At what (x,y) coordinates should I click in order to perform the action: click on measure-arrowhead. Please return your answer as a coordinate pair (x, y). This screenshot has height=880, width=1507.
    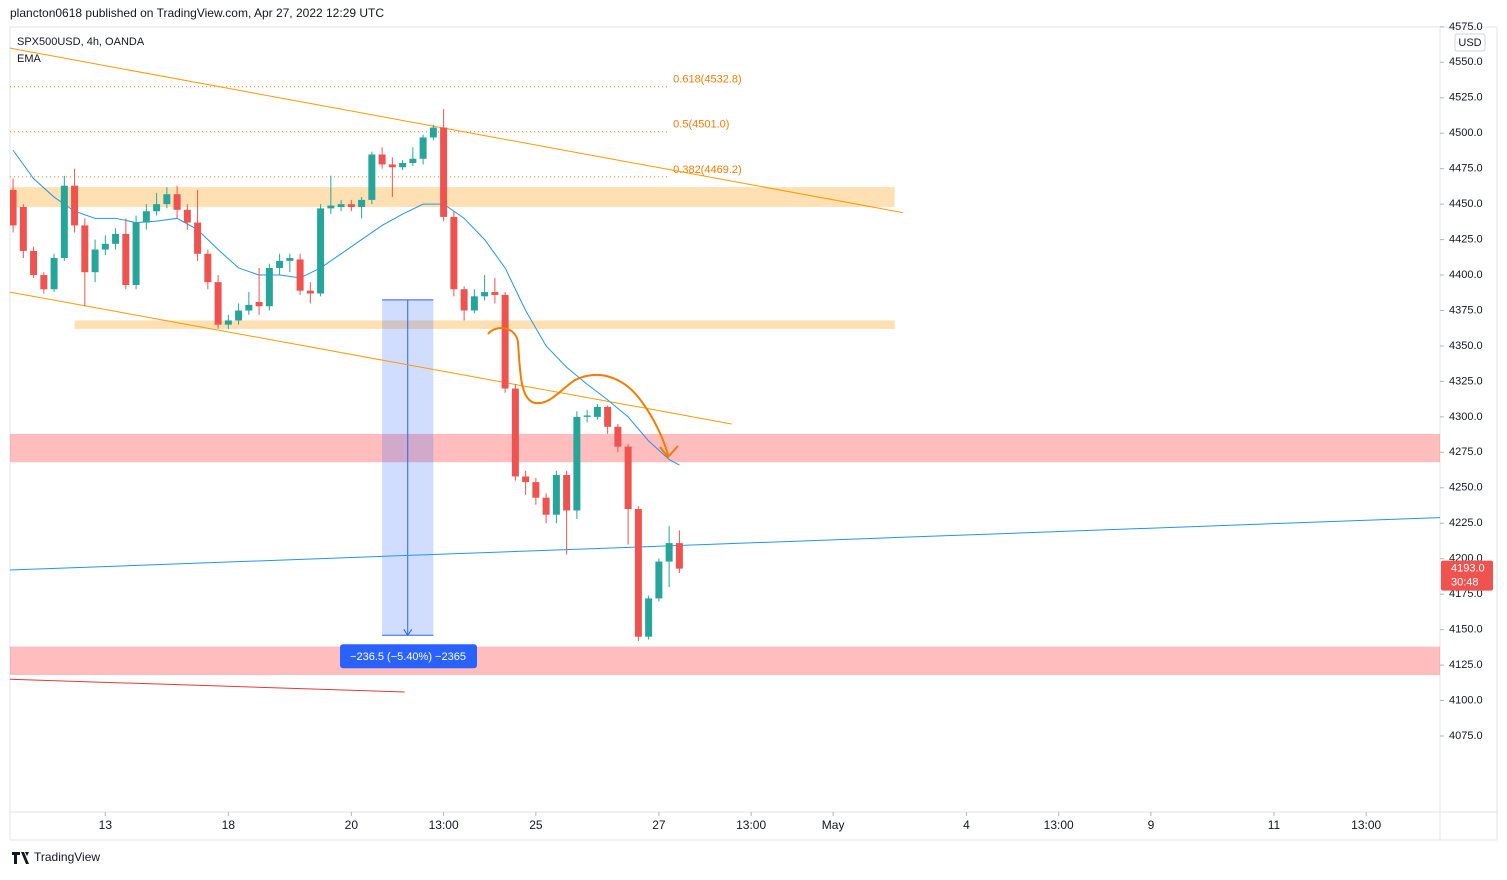
    Looking at the image, I should click on (408, 633).